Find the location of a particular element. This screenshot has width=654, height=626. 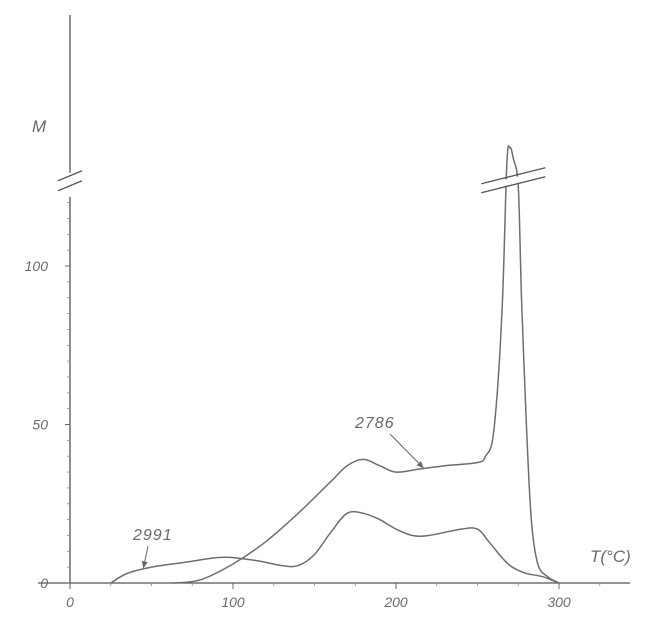

peak-break-gap is located at coordinates (513, 180).